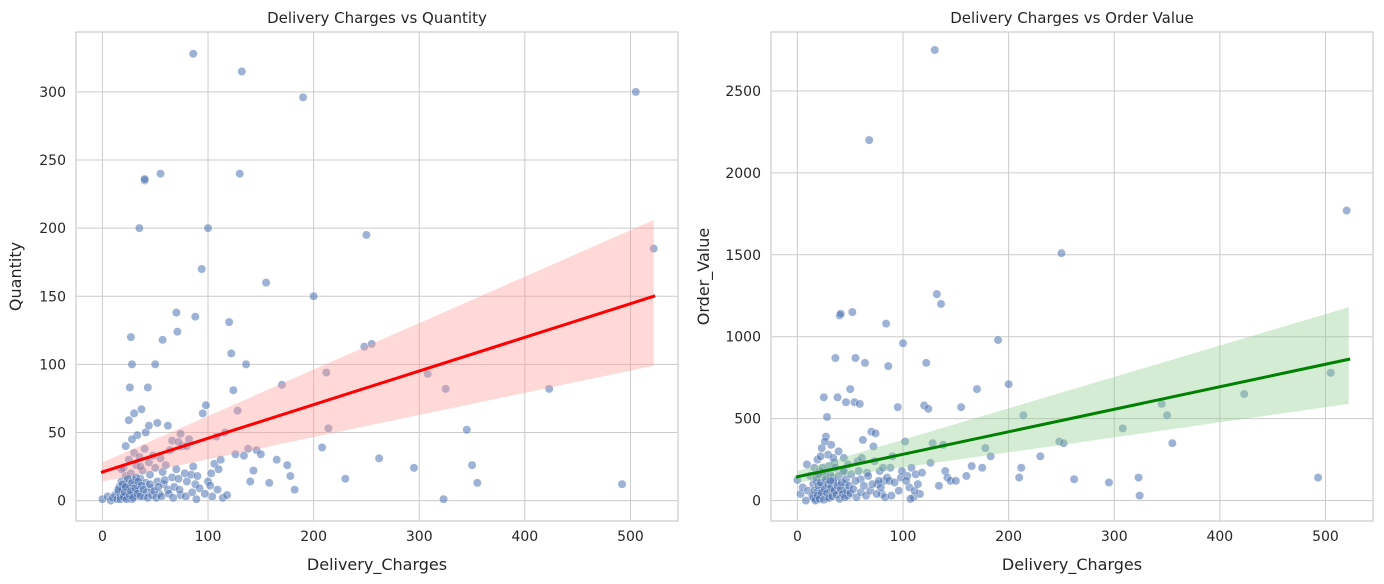 Image resolution: width=1384 pixels, height=584 pixels. I want to click on y-tick-label: 150, so click(52, 297).